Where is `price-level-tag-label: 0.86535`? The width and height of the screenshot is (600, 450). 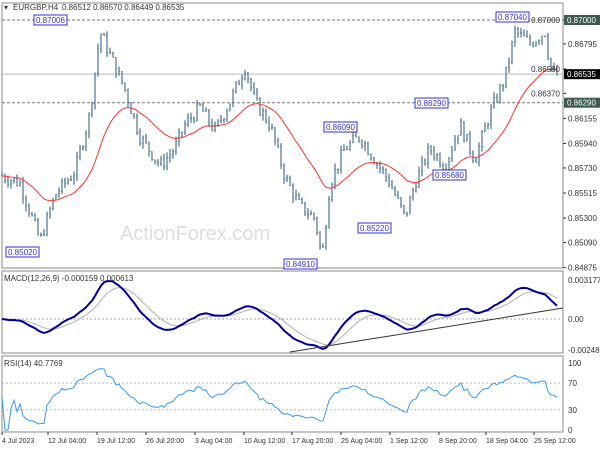 price-level-tag-label: 0.86535 is located at coordinates (581, 74).